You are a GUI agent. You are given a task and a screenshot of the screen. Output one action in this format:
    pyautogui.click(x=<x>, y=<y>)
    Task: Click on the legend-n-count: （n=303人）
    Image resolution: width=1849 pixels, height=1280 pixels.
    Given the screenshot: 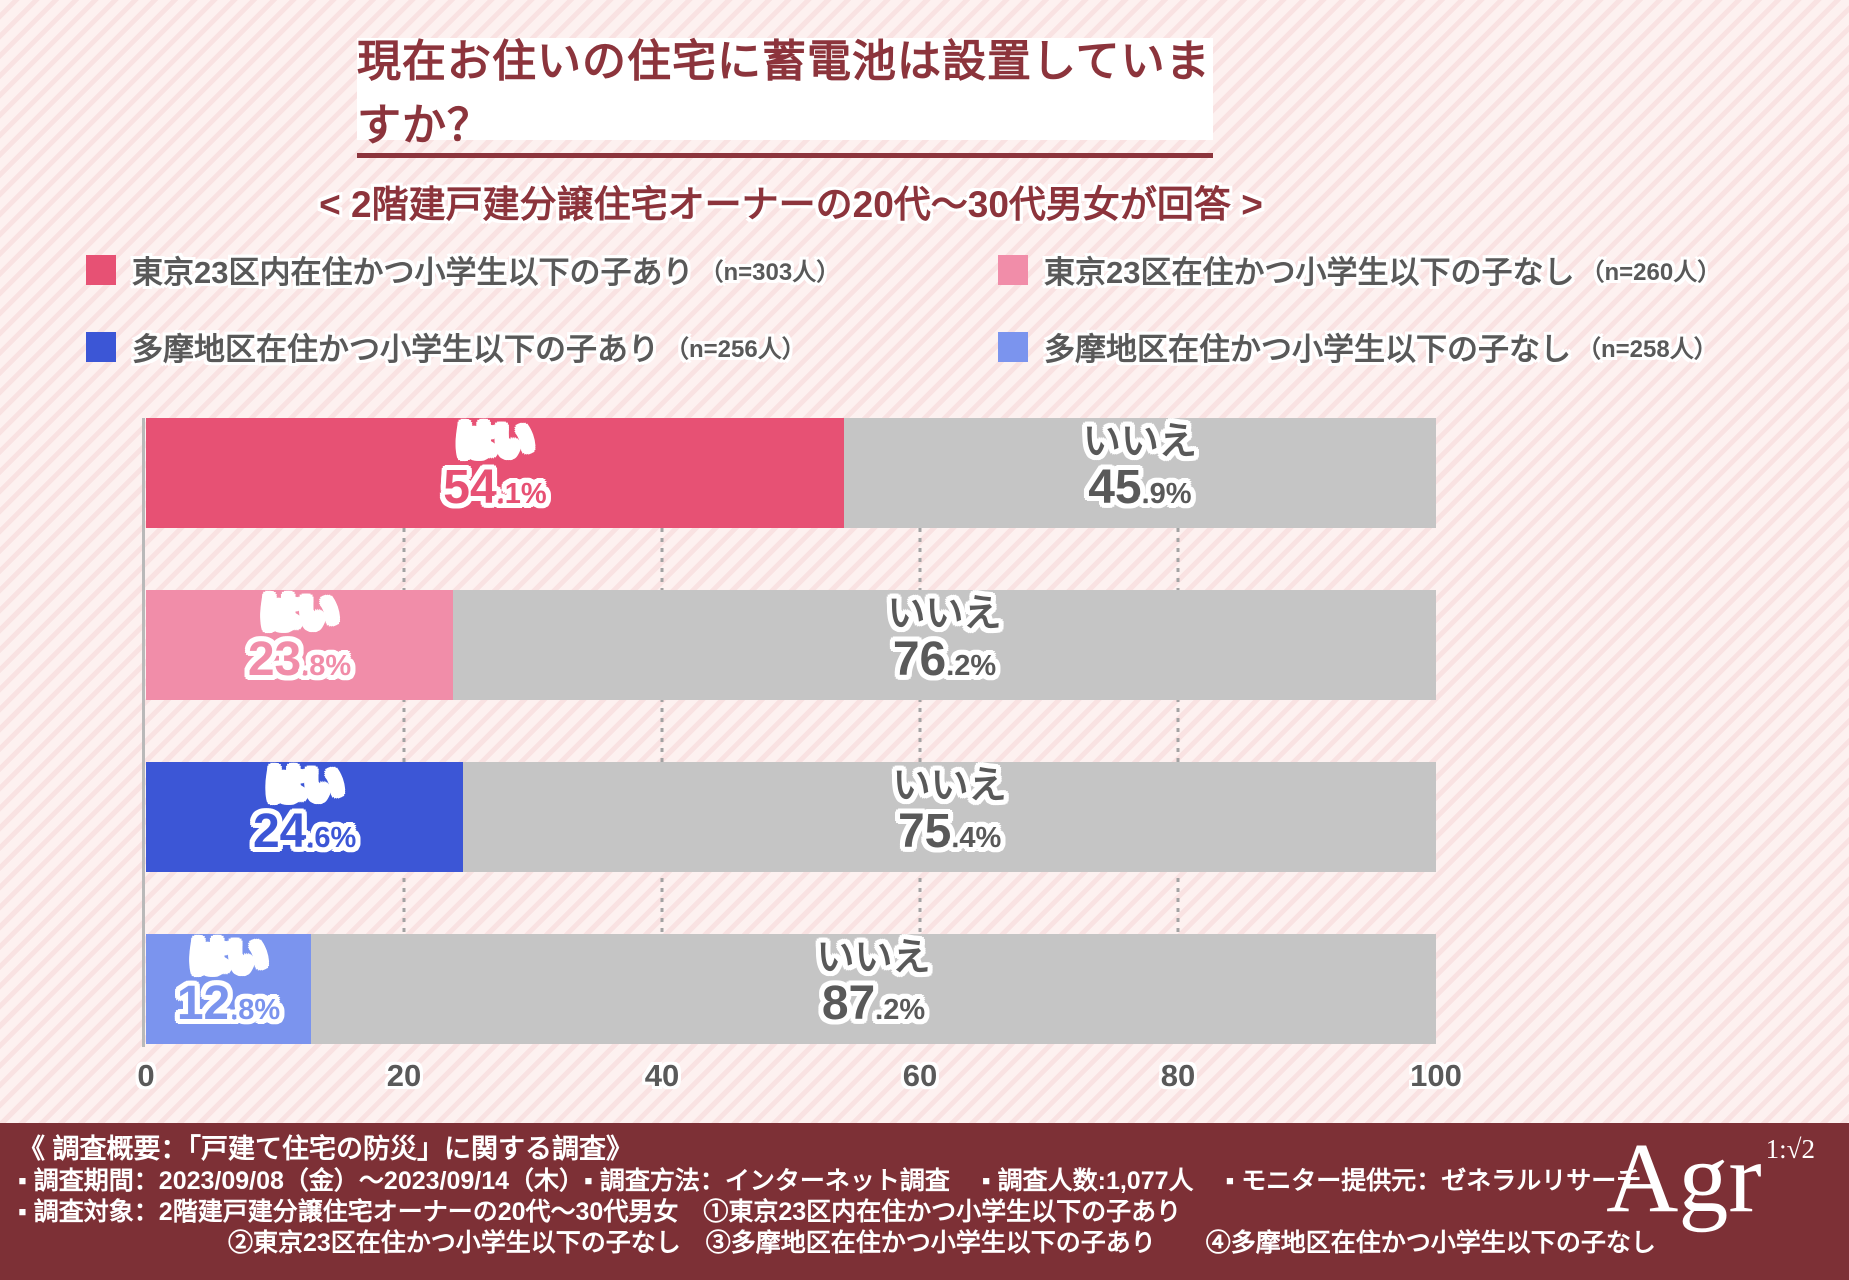 What is the action you would take?
    pyautogui.click(x=770, y=272)
    